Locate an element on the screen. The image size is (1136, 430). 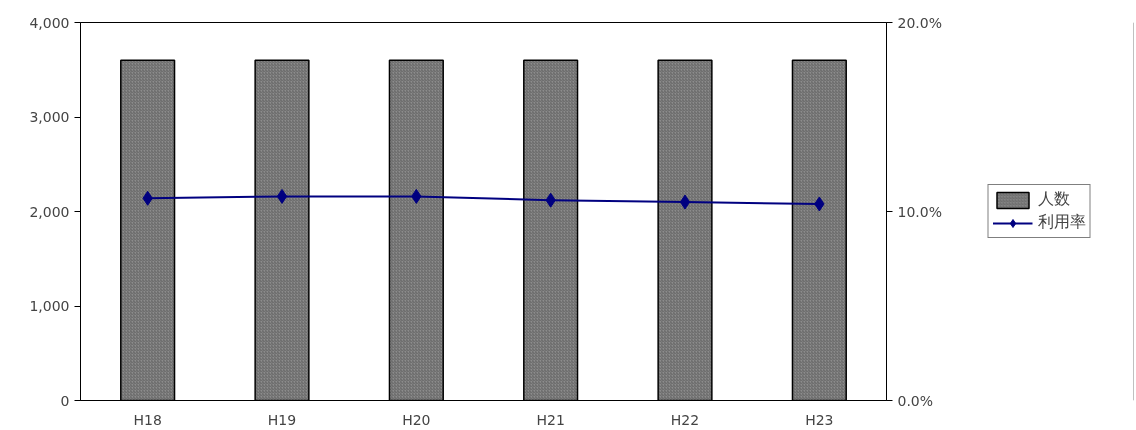
y2-tick-label: 0.0% is located at coordinates (915, 400).